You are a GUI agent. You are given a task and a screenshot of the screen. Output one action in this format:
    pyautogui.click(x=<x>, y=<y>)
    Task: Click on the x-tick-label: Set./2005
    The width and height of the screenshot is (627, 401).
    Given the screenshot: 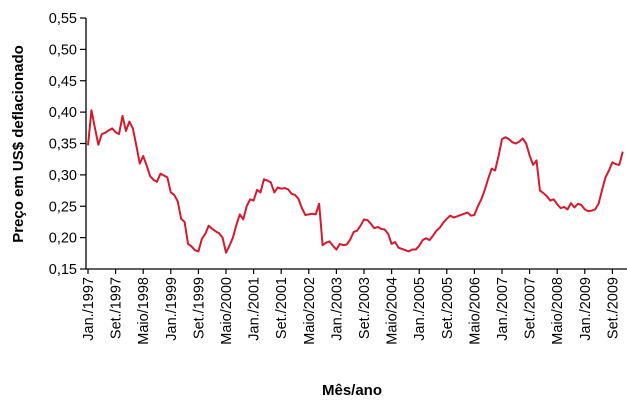 What is the action you would take?
    pyautogui.click(x=448, y=308)
    